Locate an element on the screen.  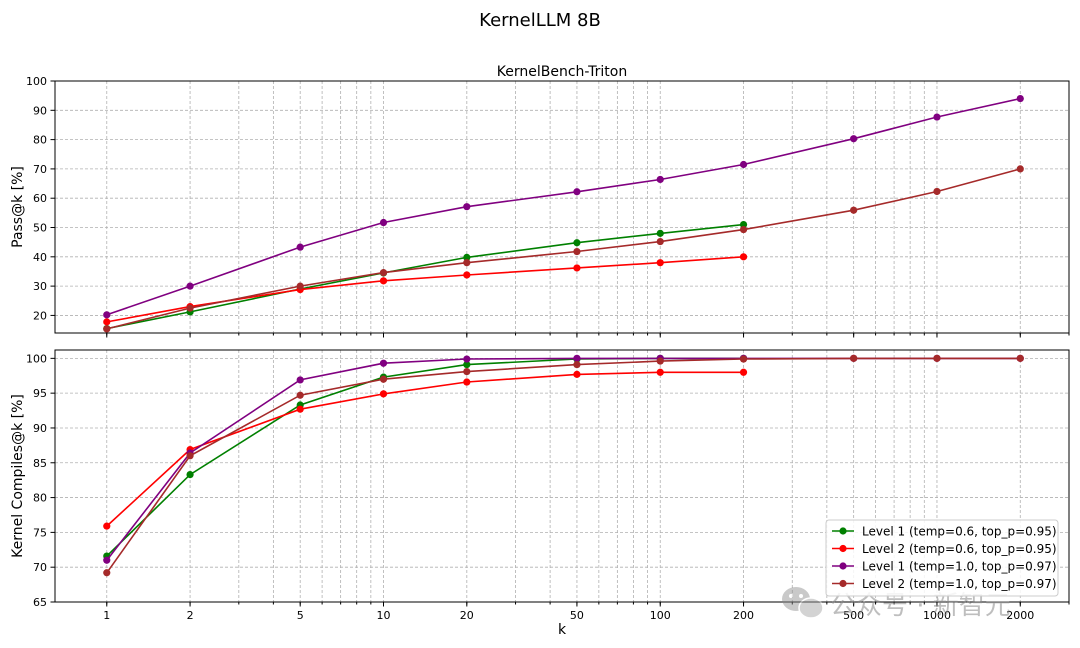
legend-label: Level 1 (temp=1.0, top_p=0.97) is located at coordinates (959, 567).